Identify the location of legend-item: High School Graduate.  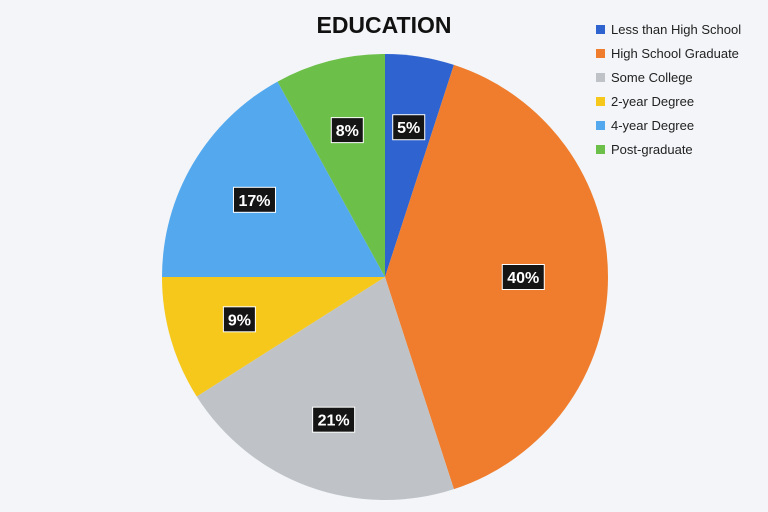
(668, 53).